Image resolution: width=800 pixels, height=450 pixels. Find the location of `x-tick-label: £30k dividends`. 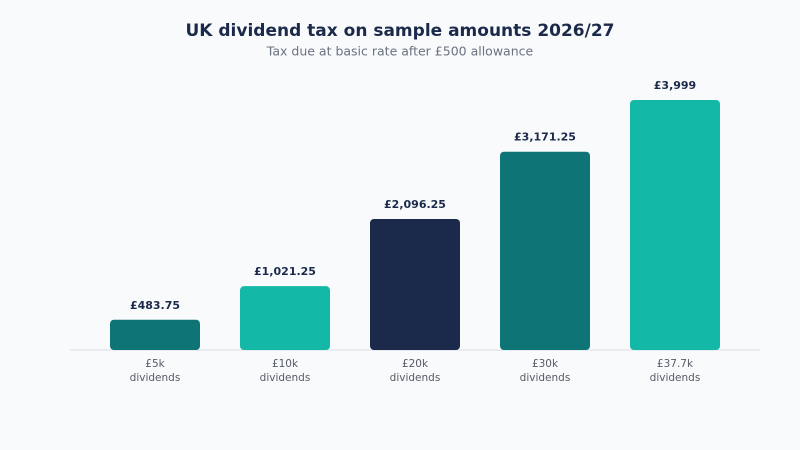

x-tick-label: £30k dividends is located at coordinates (545, 371).